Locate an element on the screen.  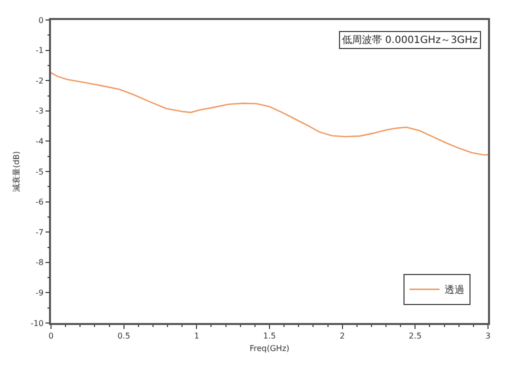
y-tick-label: 0 is located at coordinates (41, 20).